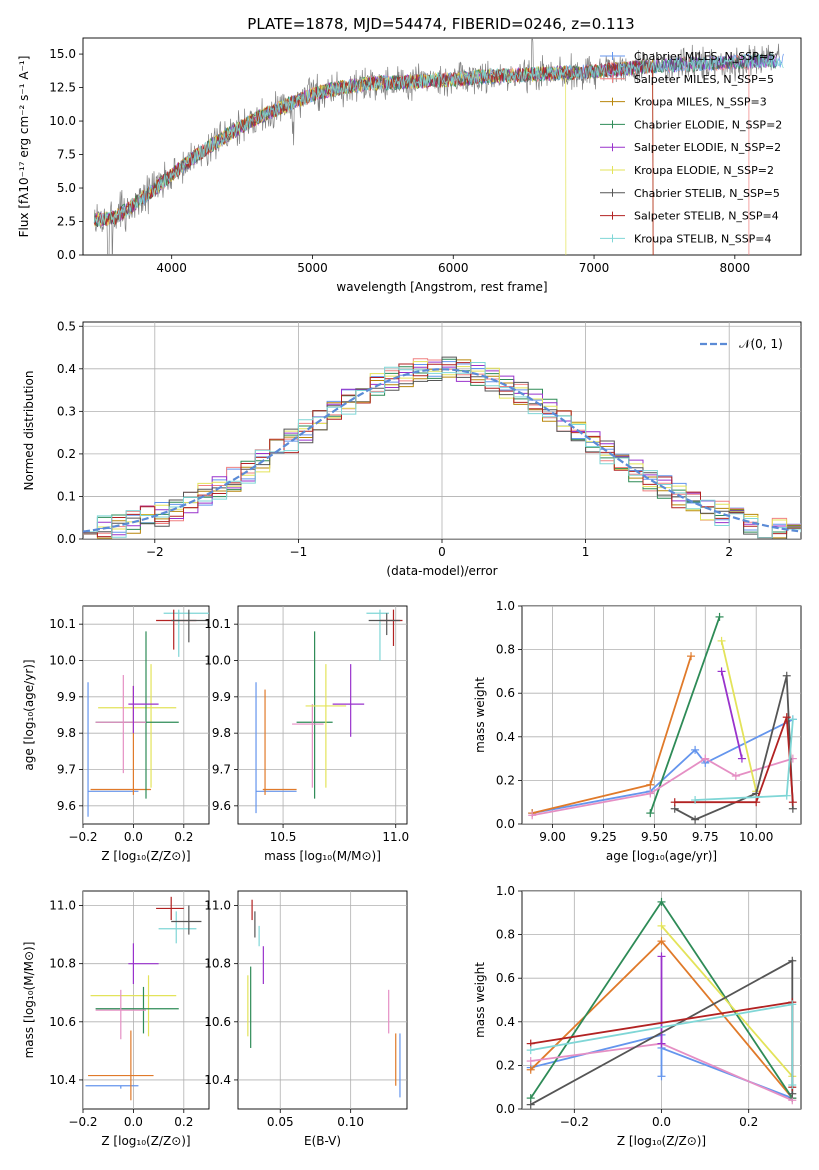 This screenshot has width=819, height=1170. Describe the element at coordinates (705, 837) in the screenshot. I see `weight_vs_age-xtick-label: 9.75` at that location.